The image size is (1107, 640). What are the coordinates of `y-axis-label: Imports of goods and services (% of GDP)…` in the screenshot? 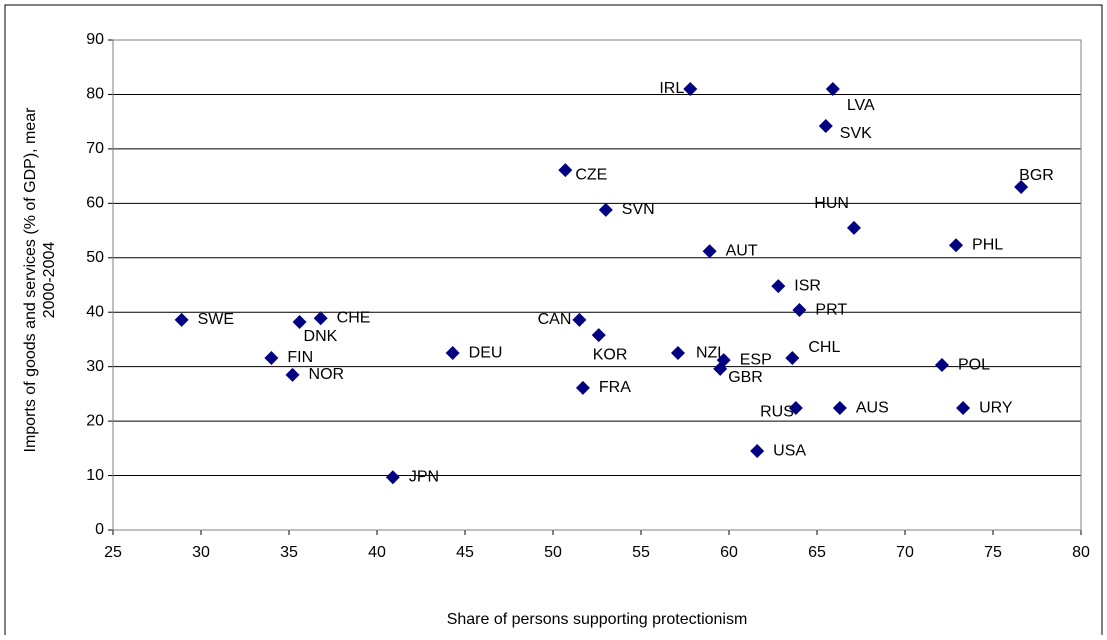 It's located at (30, 280).